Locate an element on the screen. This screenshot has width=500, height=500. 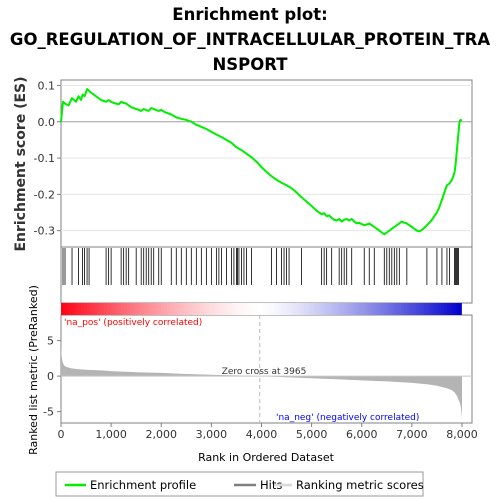
es-y-tick-label: 0.1 is located at coordinates (47, 85).